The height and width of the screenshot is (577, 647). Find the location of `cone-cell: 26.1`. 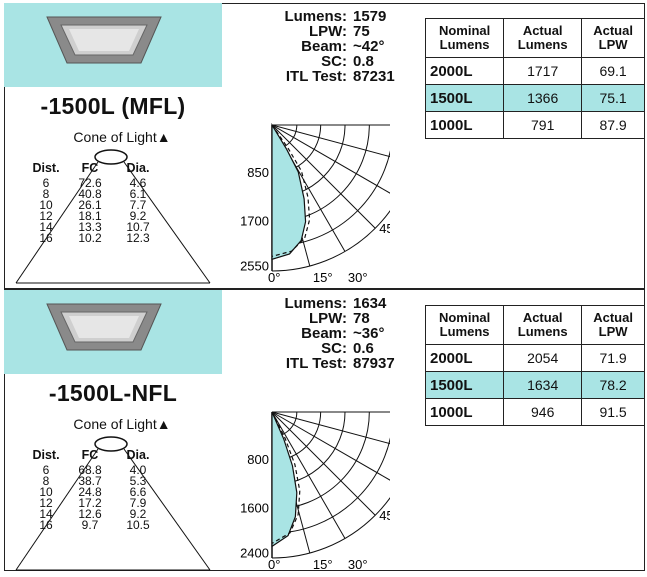

cone-cell: 26.1 is located at coordinates (90, 205).